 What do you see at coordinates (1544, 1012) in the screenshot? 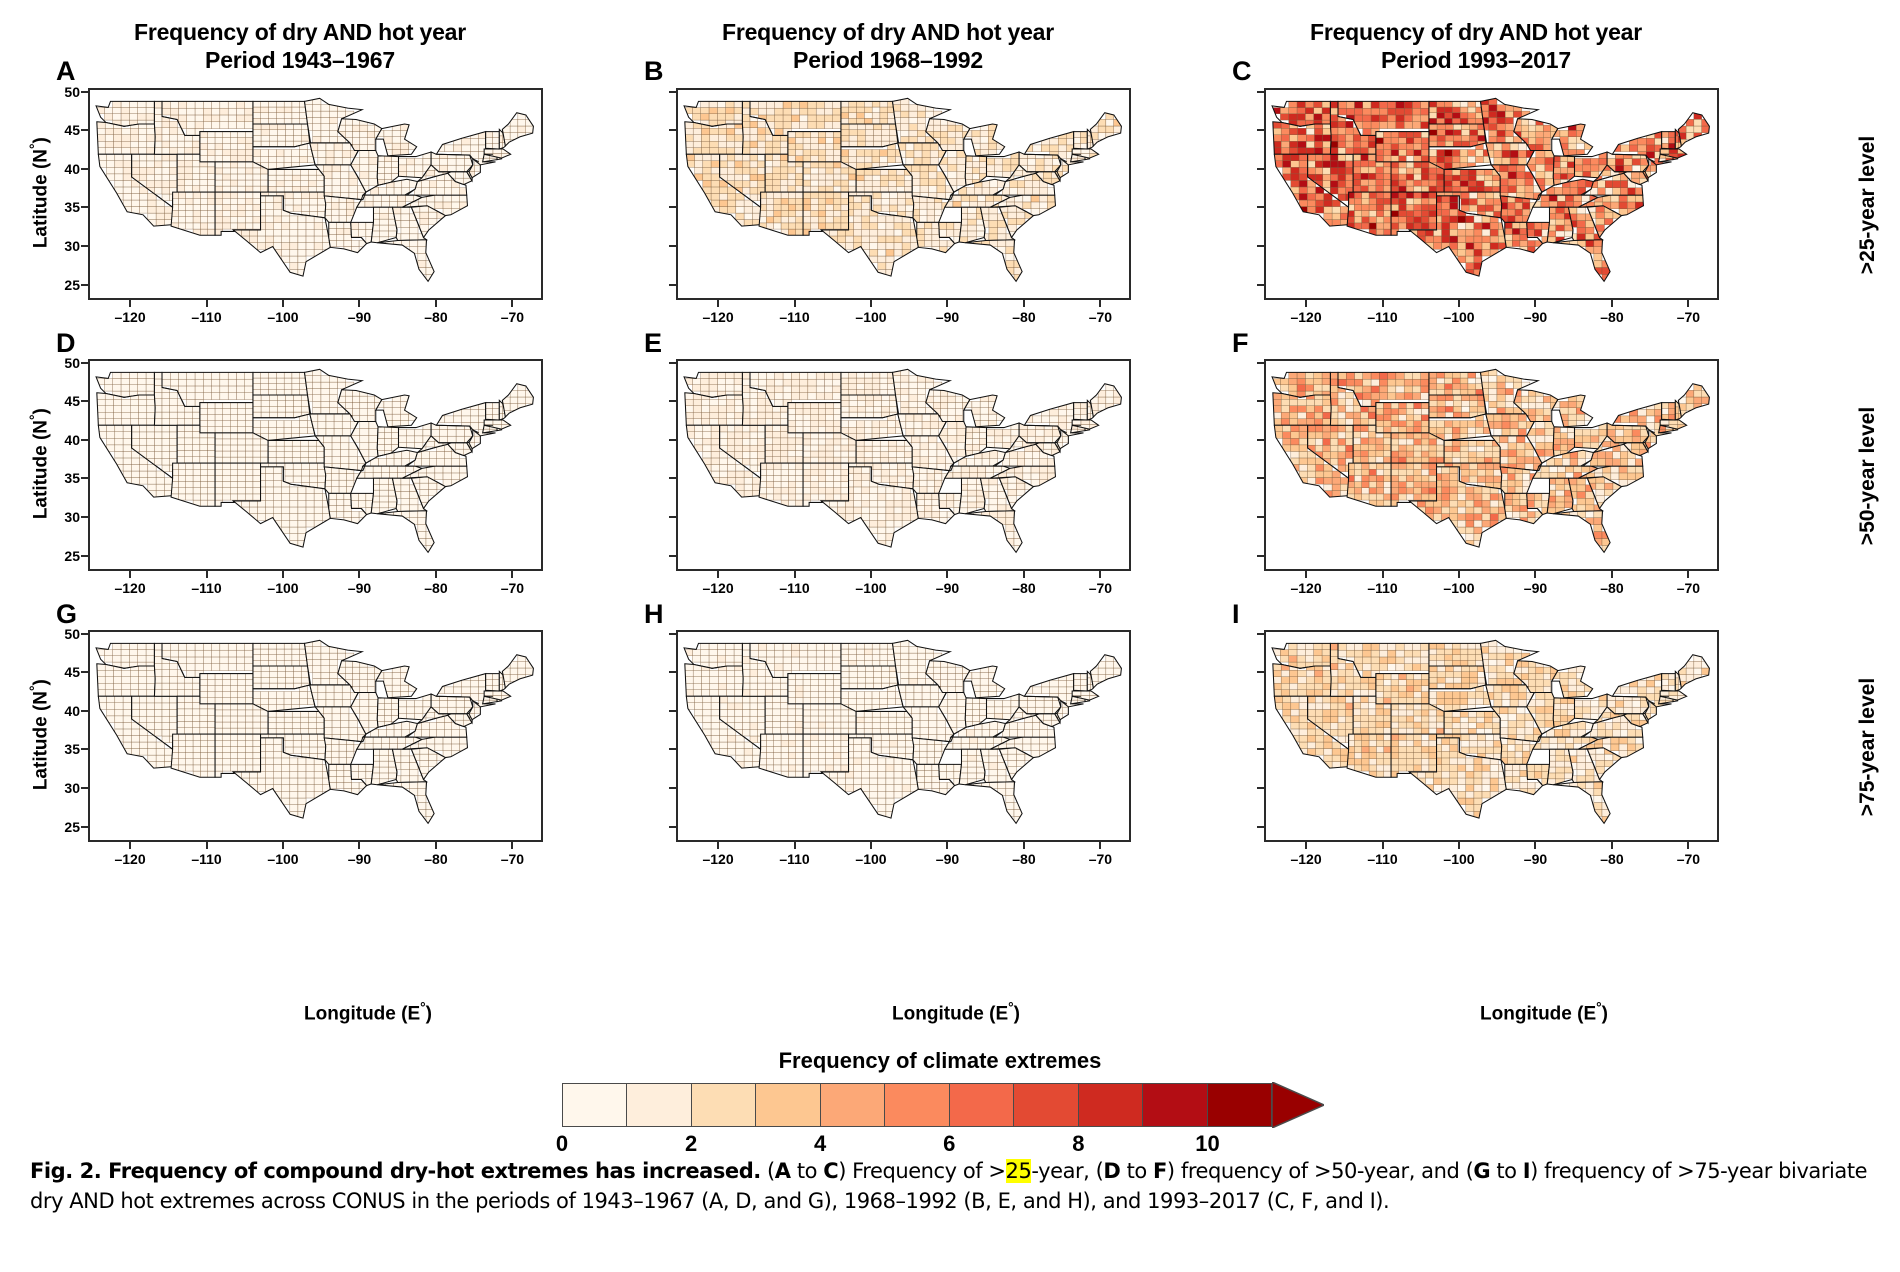
I see `x-axis-label-col-3: Longitude (E°)` at bounding box center [1544, 1012].